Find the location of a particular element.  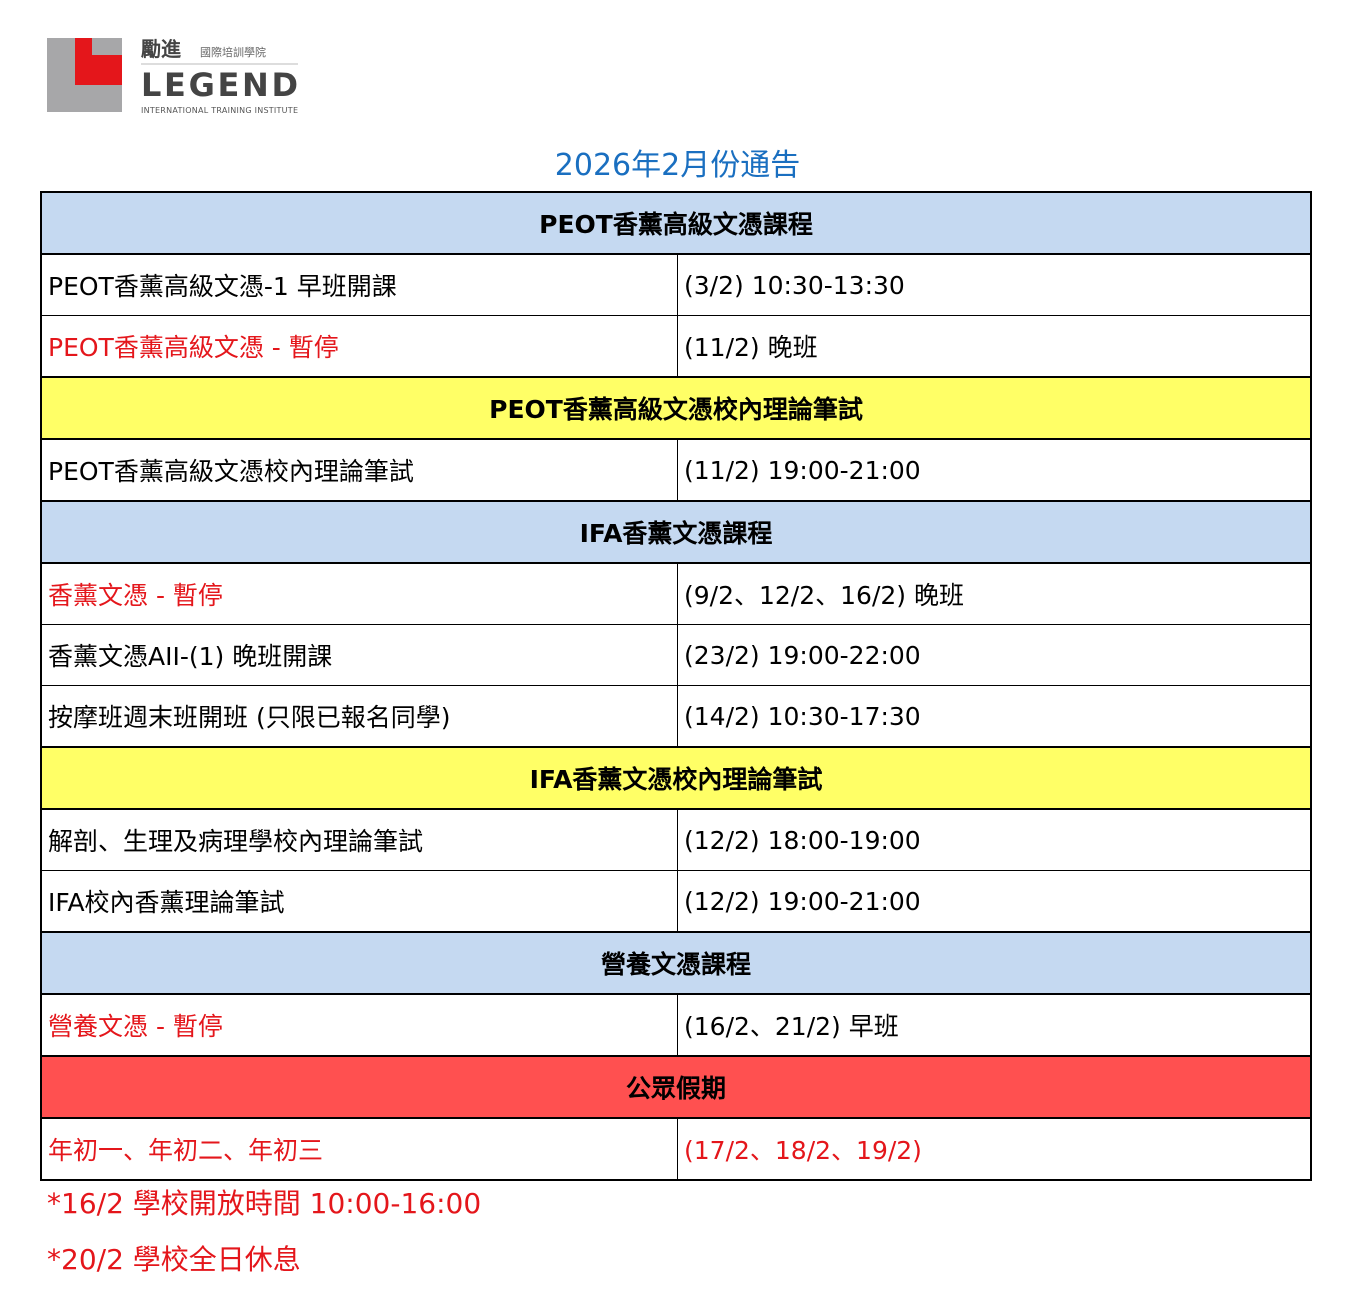

table-row: PEOT香薰高級文憑-1 早班開課 (3/2) 10:30-13:30 is located at coordinates (676, 284).